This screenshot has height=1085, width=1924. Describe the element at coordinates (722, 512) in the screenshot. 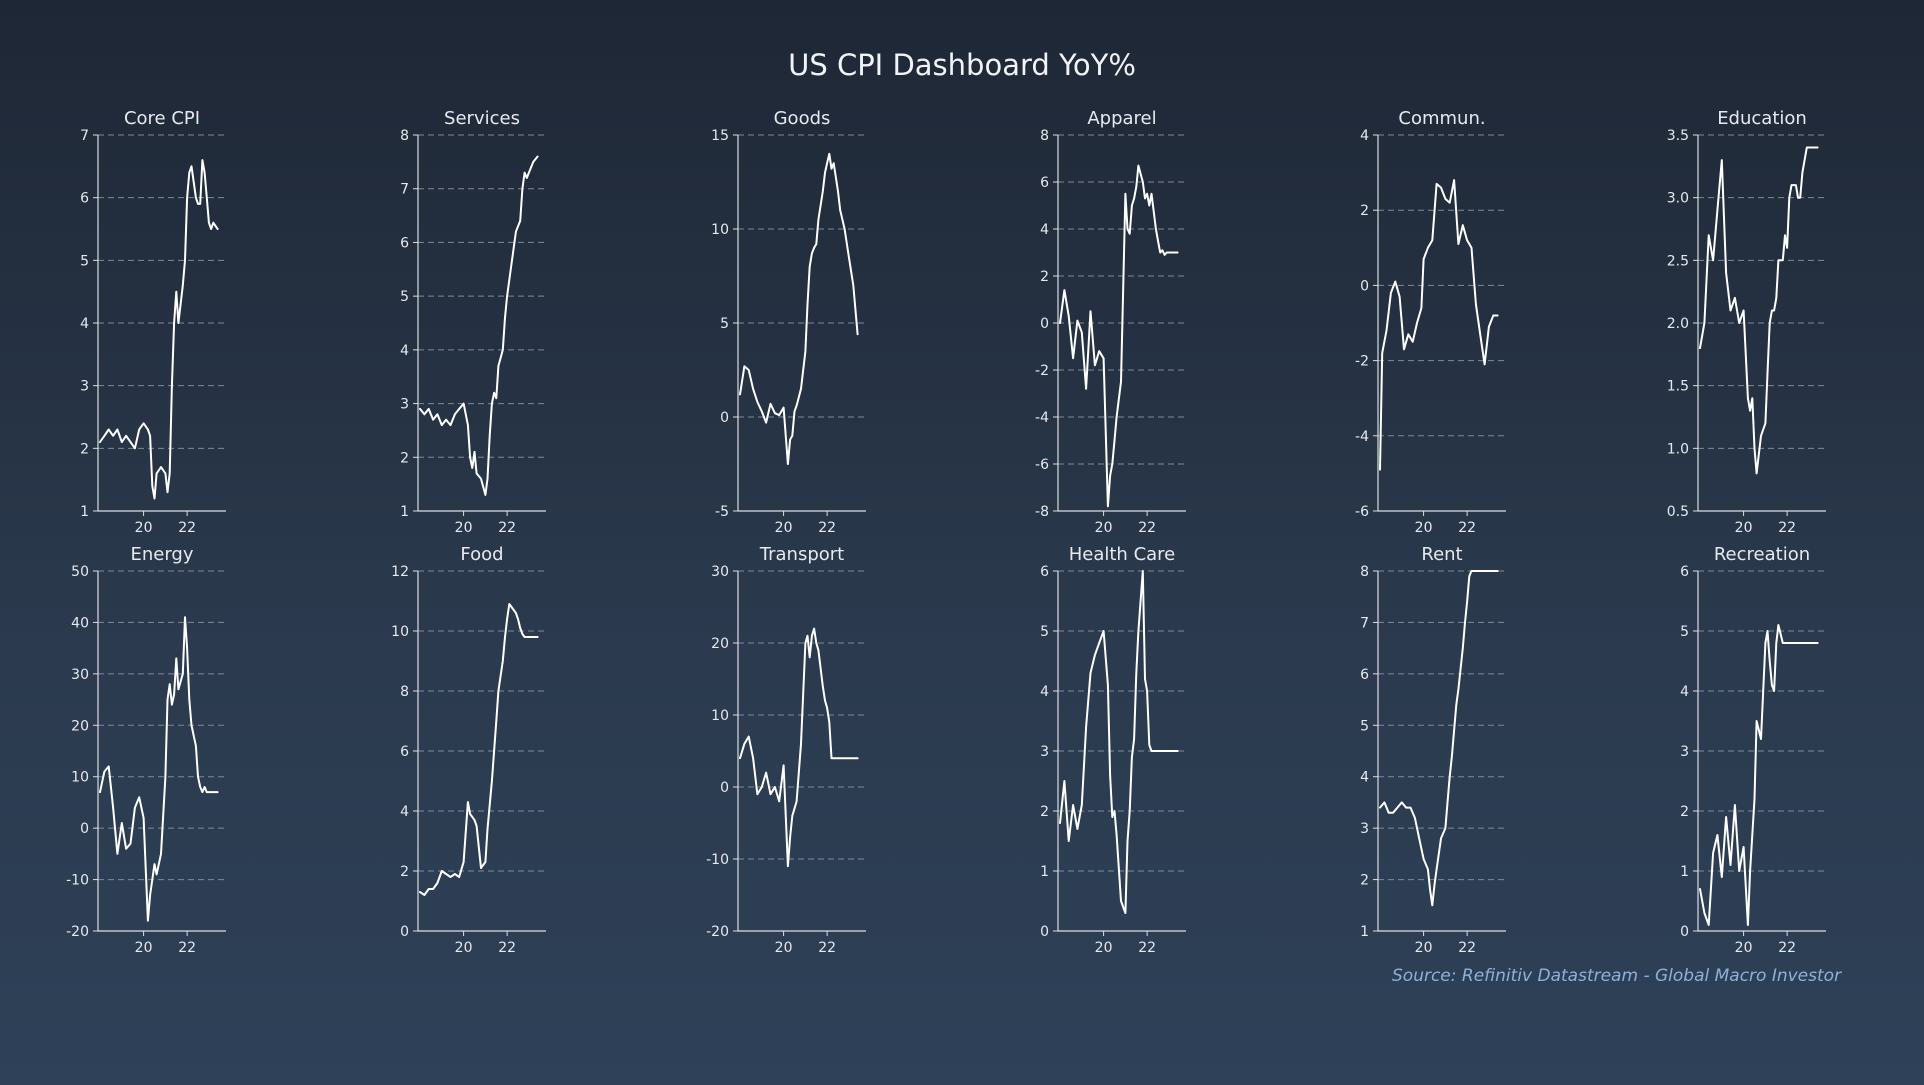

I see `y-tick-label: -5` at that location.